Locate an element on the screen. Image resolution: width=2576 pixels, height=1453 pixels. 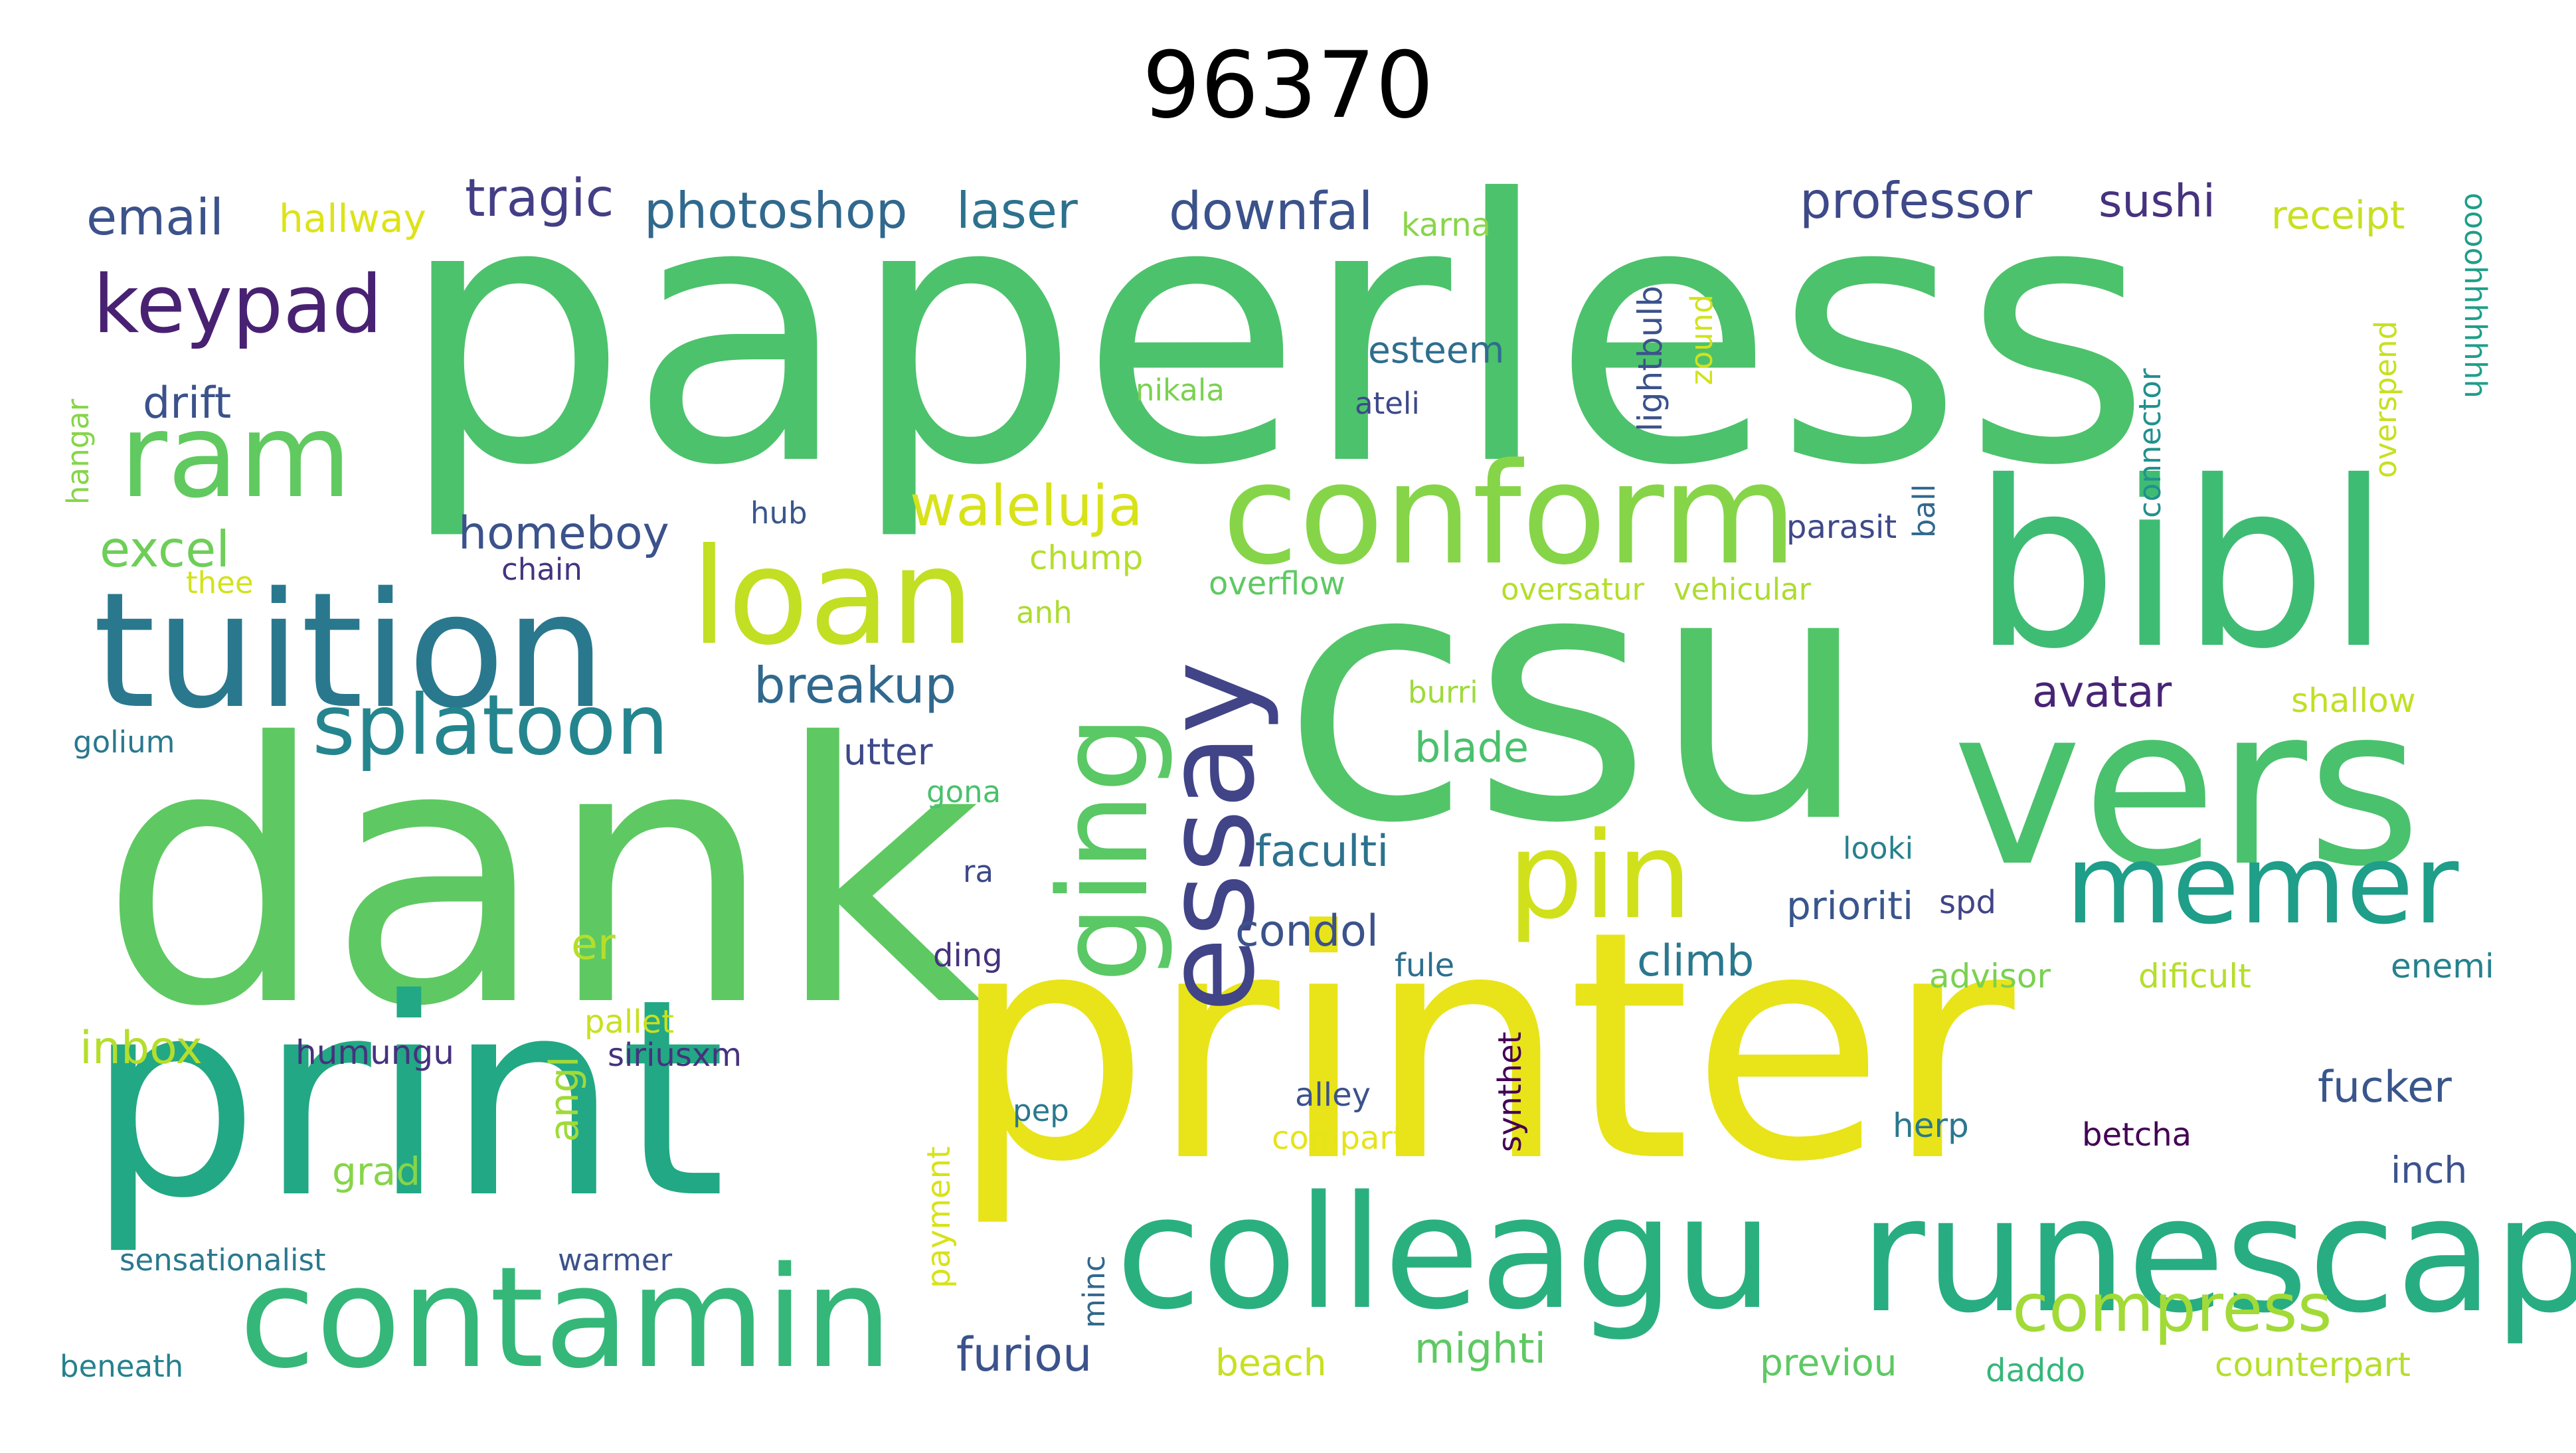
word-overspend: overspend is located at coordinates (2385, 399).